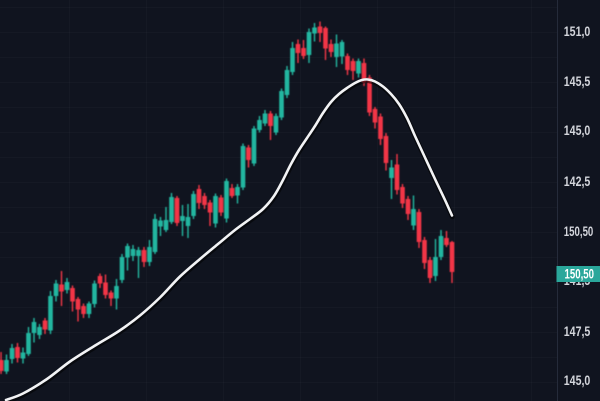 This screenshot has width=600, height=401. Describe the element at coordinates (577, 181) in the screenshot. I see `svg-text: 142,5` at that location.